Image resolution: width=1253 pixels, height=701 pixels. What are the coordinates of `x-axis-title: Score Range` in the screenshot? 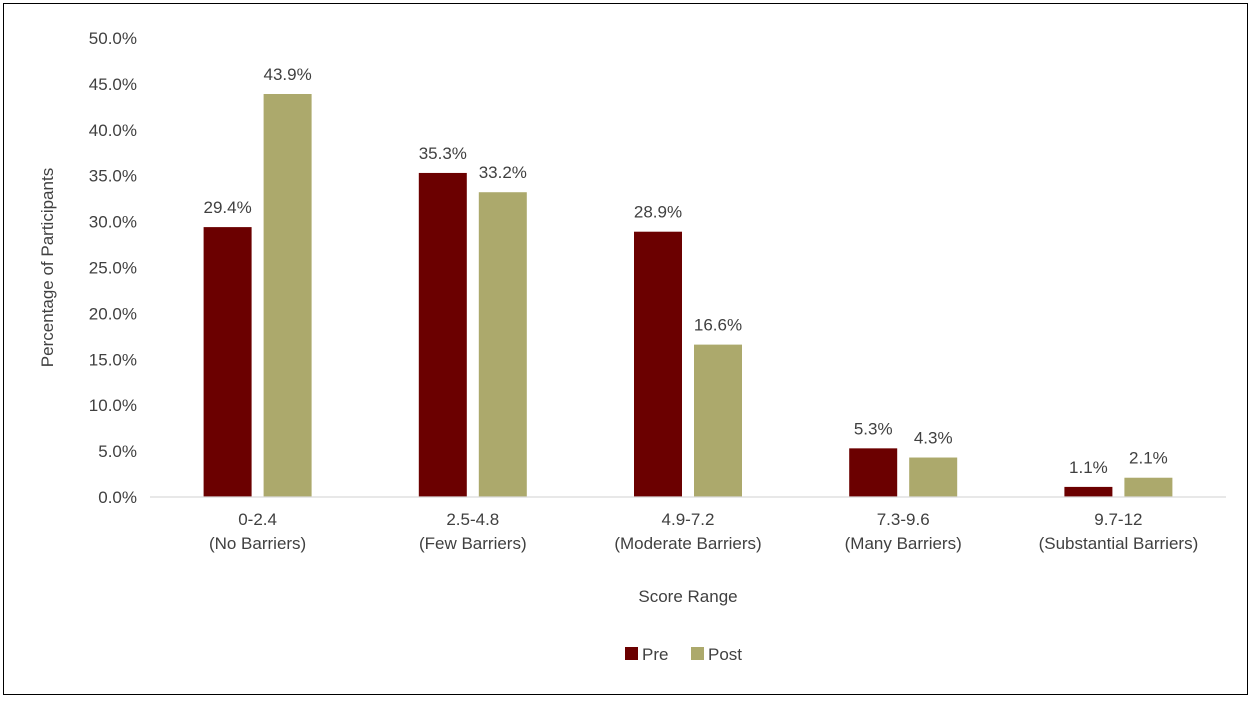 It's located at (687, 596).